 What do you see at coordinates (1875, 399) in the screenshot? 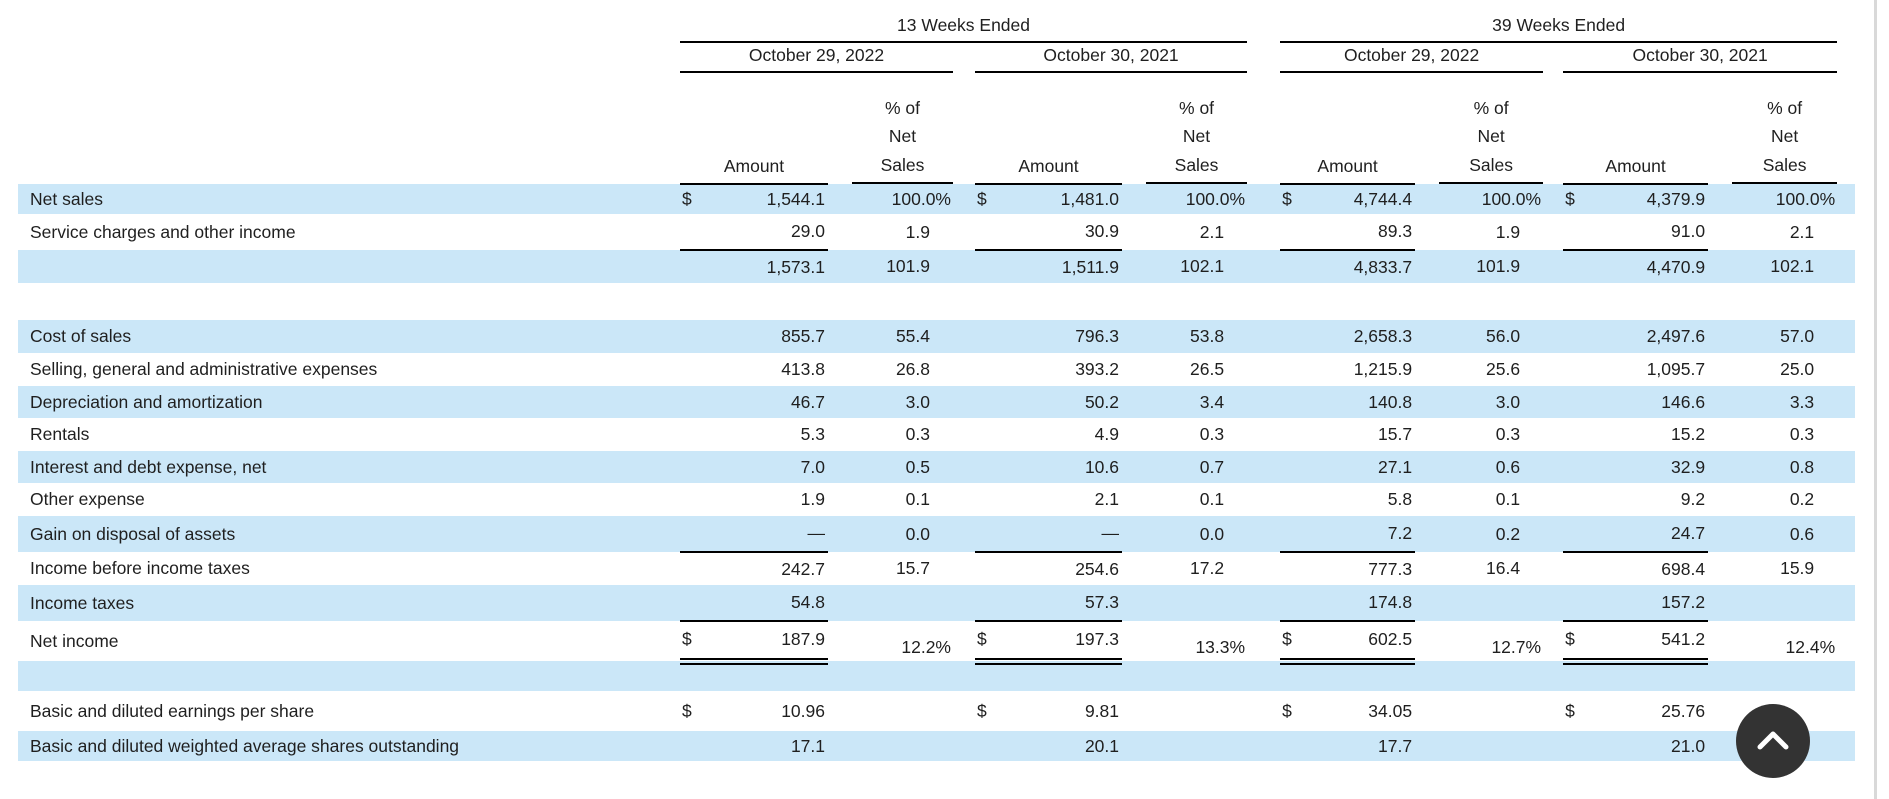
I see `scrollbar` at bounding box center [1875, 399].